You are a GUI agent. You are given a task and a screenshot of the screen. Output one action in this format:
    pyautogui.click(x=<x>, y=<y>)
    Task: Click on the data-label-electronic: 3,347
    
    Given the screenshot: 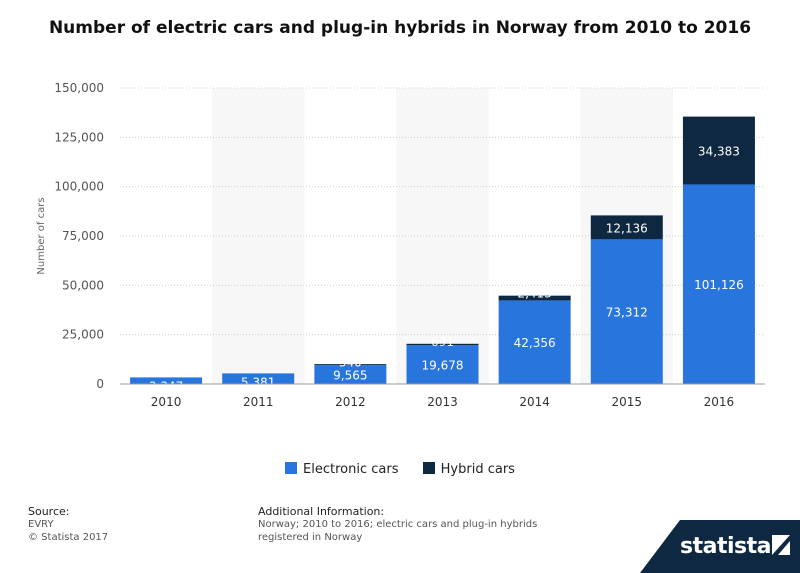 What is the action you would take?
    pyautogui.click(x=166, y=386)
    